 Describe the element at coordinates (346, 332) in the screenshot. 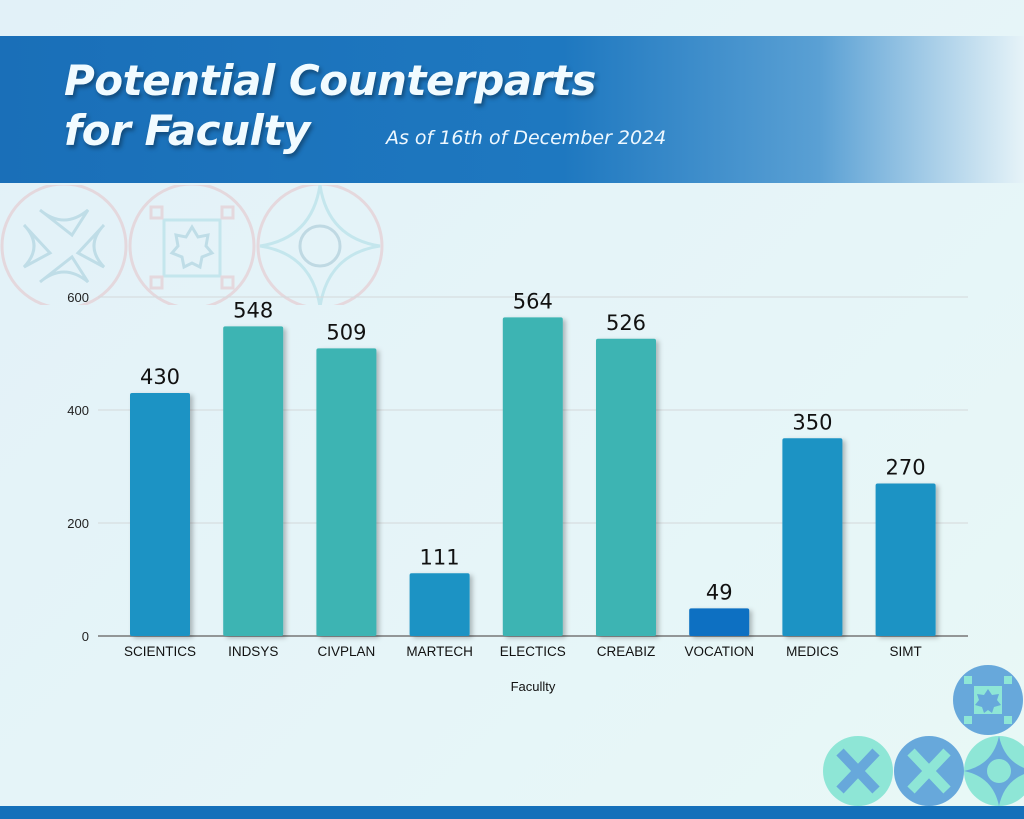

I see `data-label: 509` at that location.